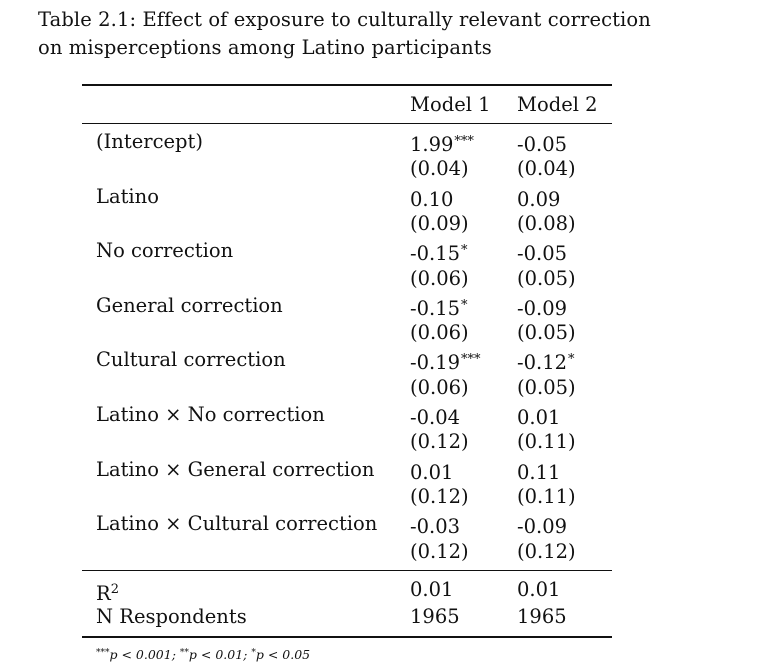 The width and height of the screenshot is (772, 663). I want to click on model-2-se-text: (0.08), so click(546, 223).